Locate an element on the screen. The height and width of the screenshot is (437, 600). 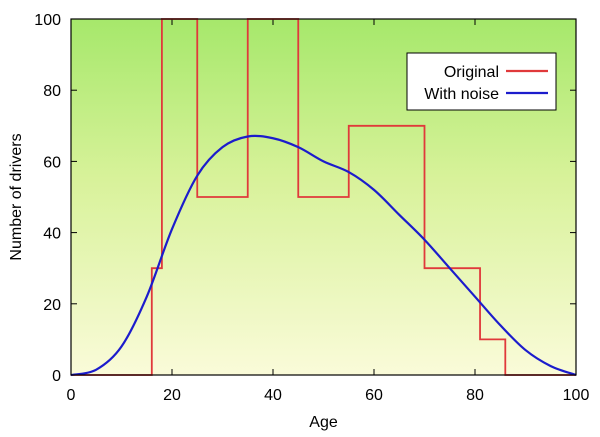
y-tick-label: 20 is located at coordinates (52, 305).